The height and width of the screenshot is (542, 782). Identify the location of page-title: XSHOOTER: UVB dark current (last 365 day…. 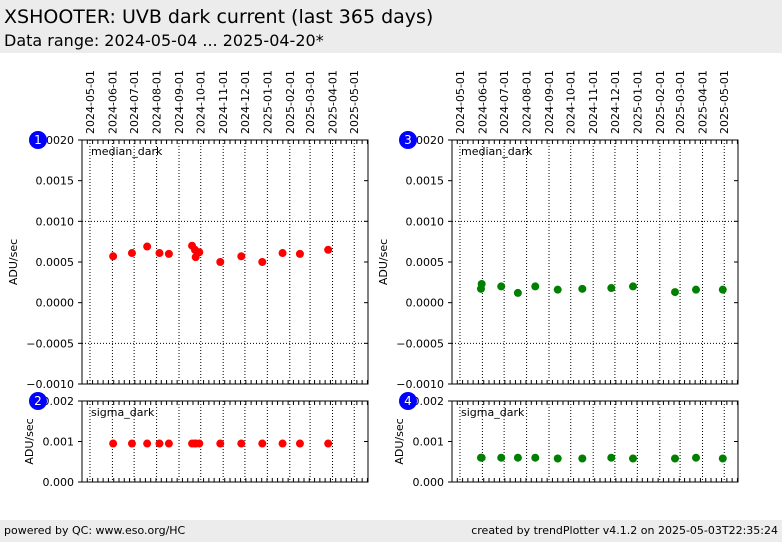
(219, 17).